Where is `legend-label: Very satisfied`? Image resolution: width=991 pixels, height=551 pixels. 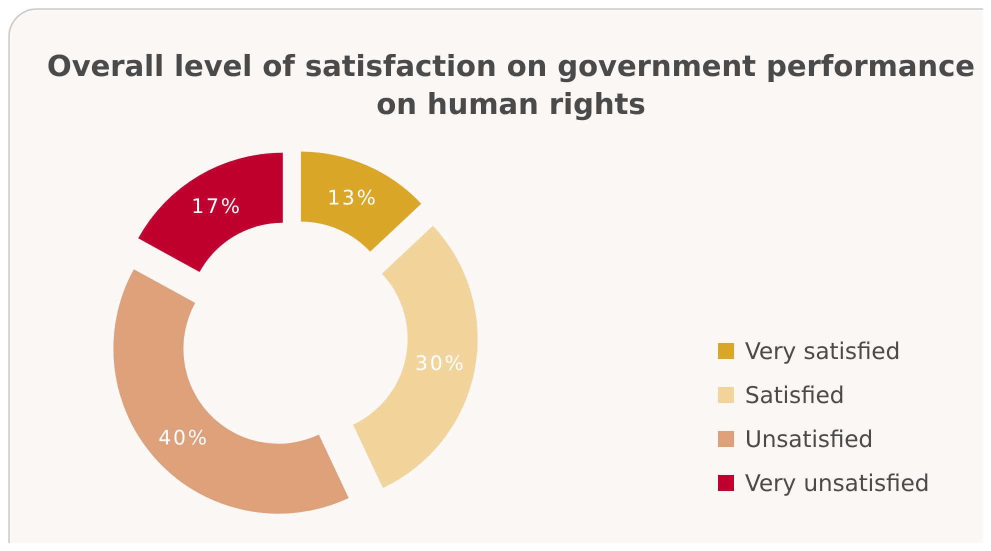
legend-label: Very satisfied is located at coordinates (822, 352).